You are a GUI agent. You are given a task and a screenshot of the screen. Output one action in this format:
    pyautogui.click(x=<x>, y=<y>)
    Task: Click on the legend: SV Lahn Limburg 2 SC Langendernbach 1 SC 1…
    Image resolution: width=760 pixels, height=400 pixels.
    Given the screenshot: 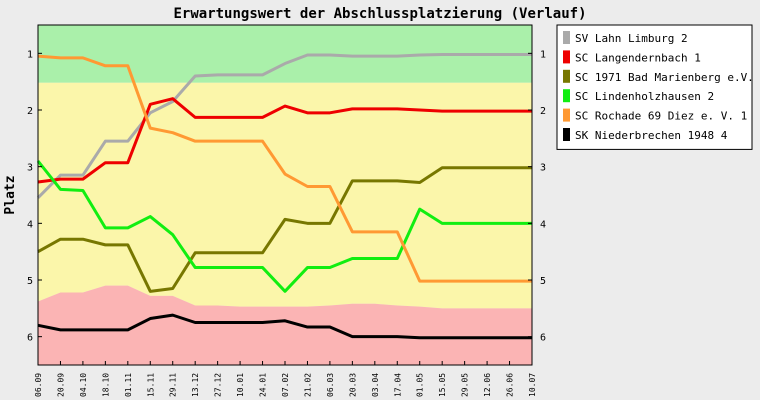 What is the action you would take?
    pyautogui.click(x=658, y=87)
    